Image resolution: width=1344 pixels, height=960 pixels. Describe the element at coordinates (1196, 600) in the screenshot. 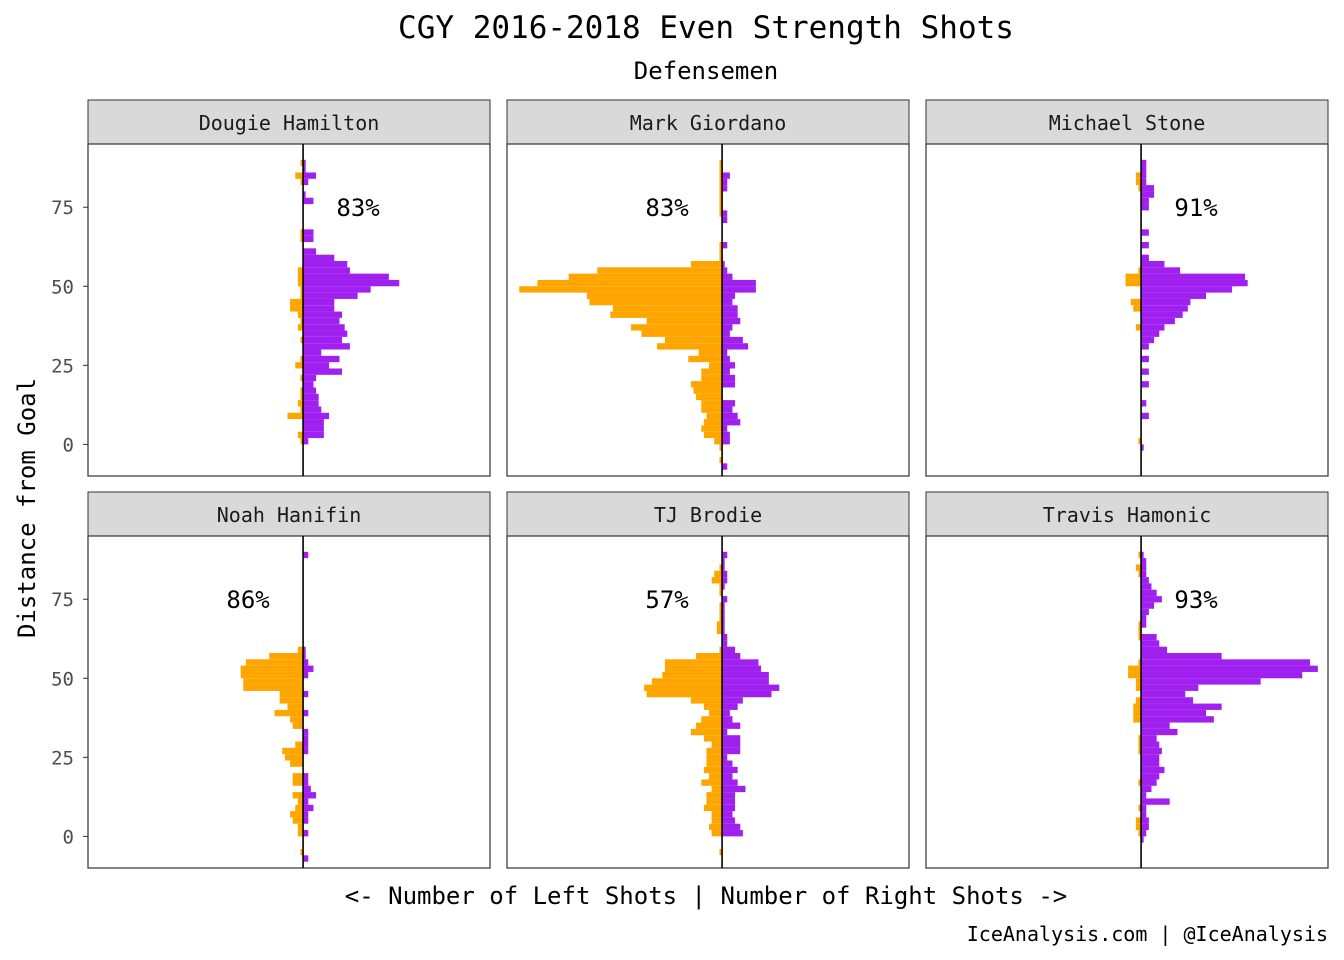

I see `percent-label: 93%` at that location.